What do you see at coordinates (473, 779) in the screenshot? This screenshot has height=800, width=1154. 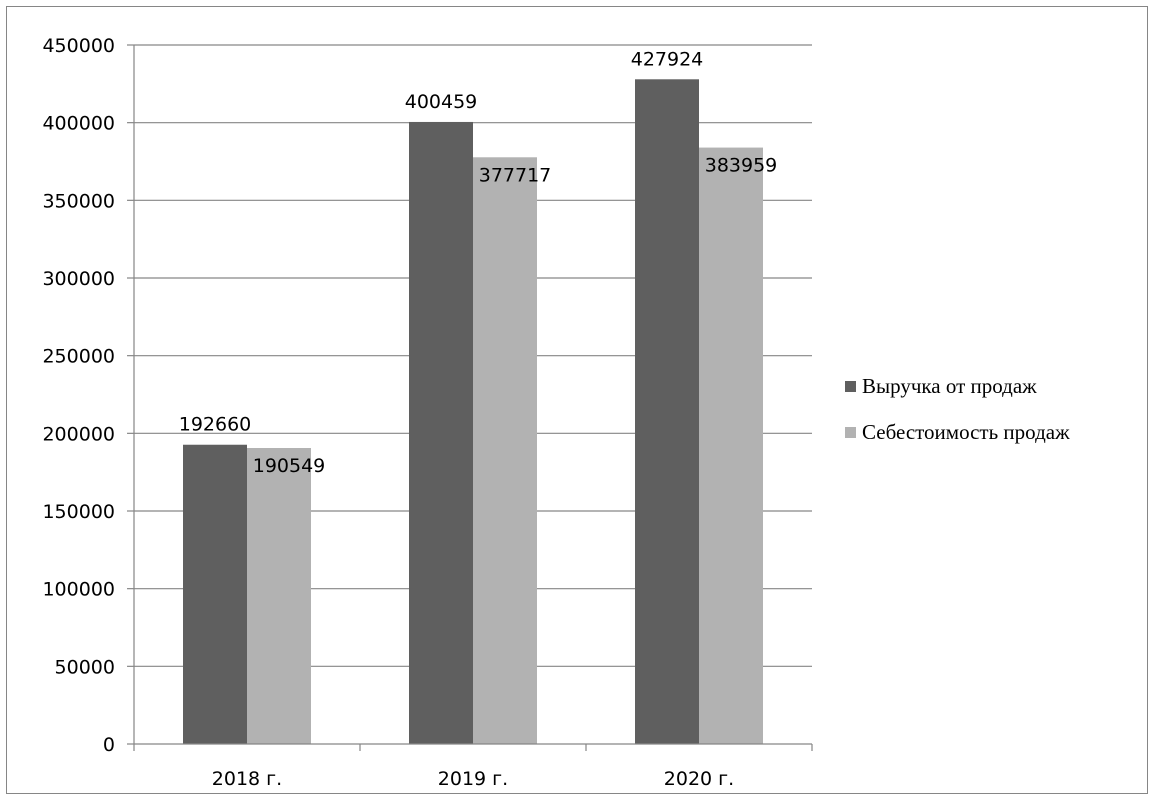 I see `x-tick-label: 2019 г.` at bounding box center [473, 779].